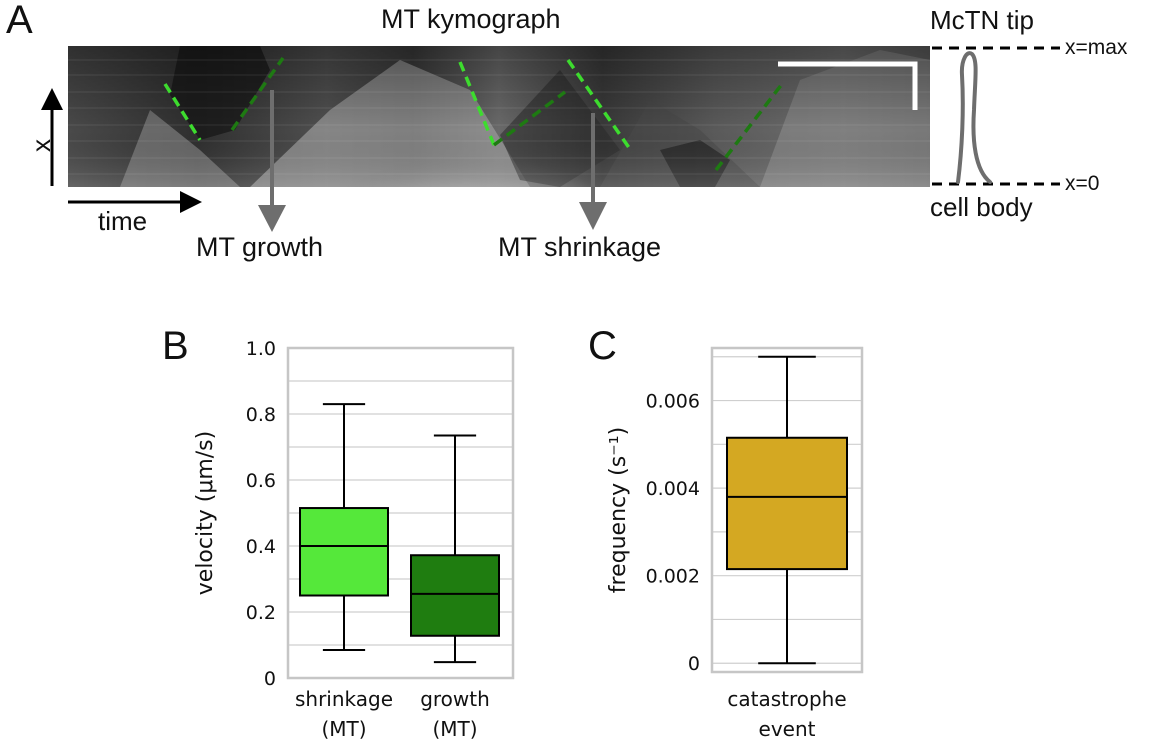  I want to click on kymograph-title: MT kymograph, so click(471, 19).